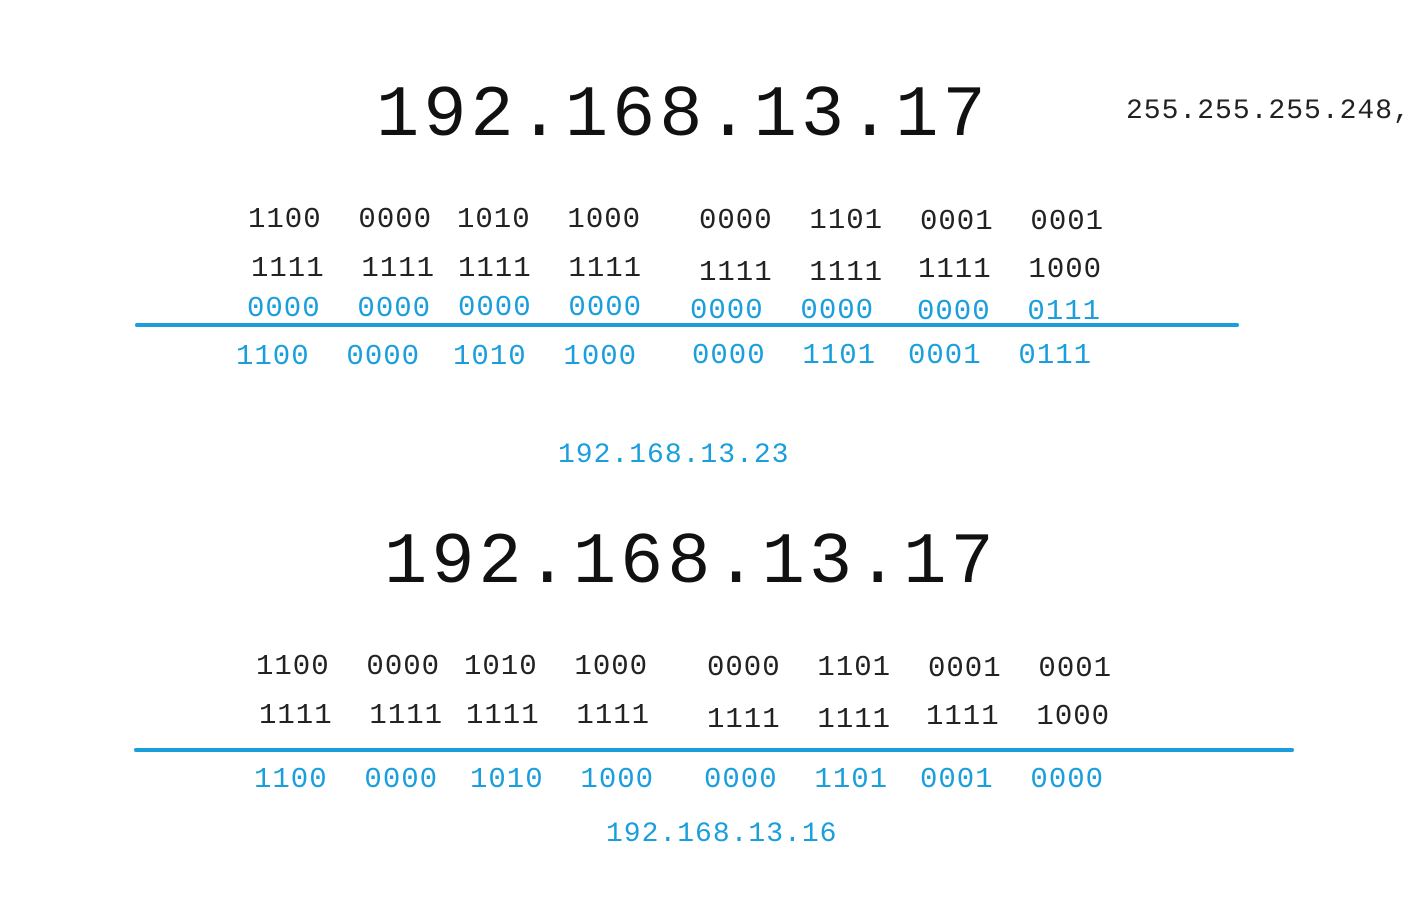  Describe the element at coordinates (1012, 779) in the screenshot. I see `result-binary-octet-4: 0001 0000` at that location.